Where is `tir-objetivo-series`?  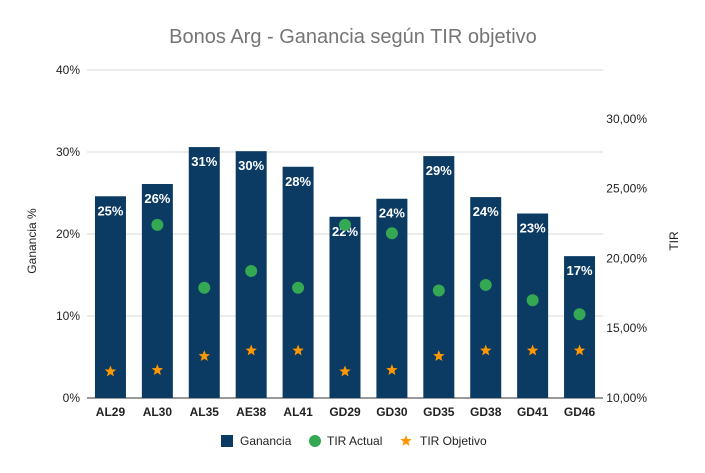
tir-objetivo-series is located at coordinates (345, 360).